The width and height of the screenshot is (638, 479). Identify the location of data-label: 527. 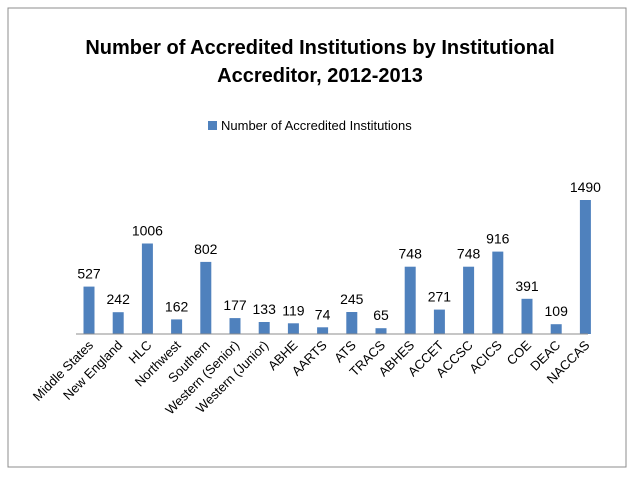
(89, 274).